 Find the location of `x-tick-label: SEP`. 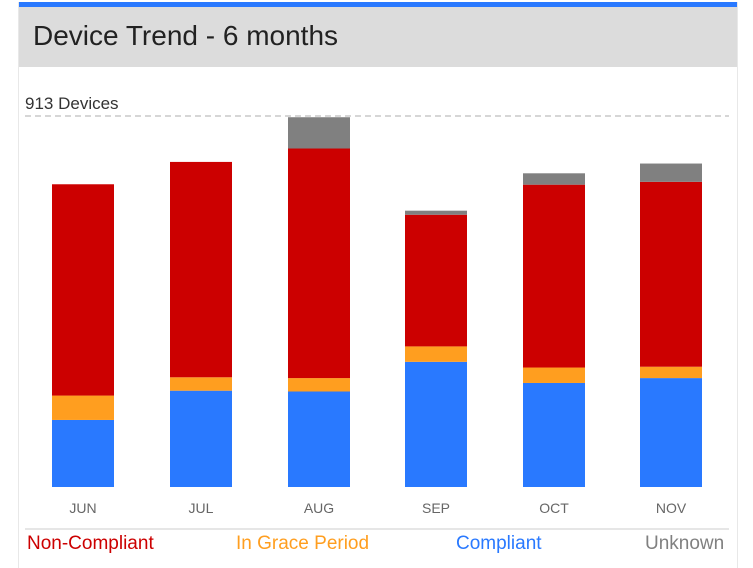

x-tick-label: SEP is located at coordinates (436, 508).